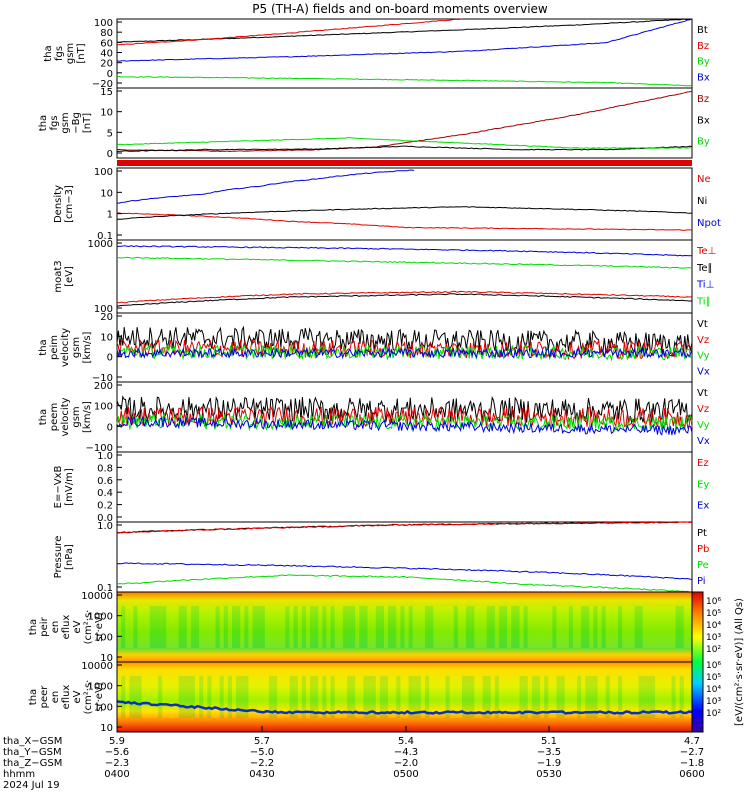 This screenshot has width=750, height=800. What do you see at coordinates (692, 763) in the screenshot?
I see `x-tick-label: −1.8` at bounding box center [692, 763].